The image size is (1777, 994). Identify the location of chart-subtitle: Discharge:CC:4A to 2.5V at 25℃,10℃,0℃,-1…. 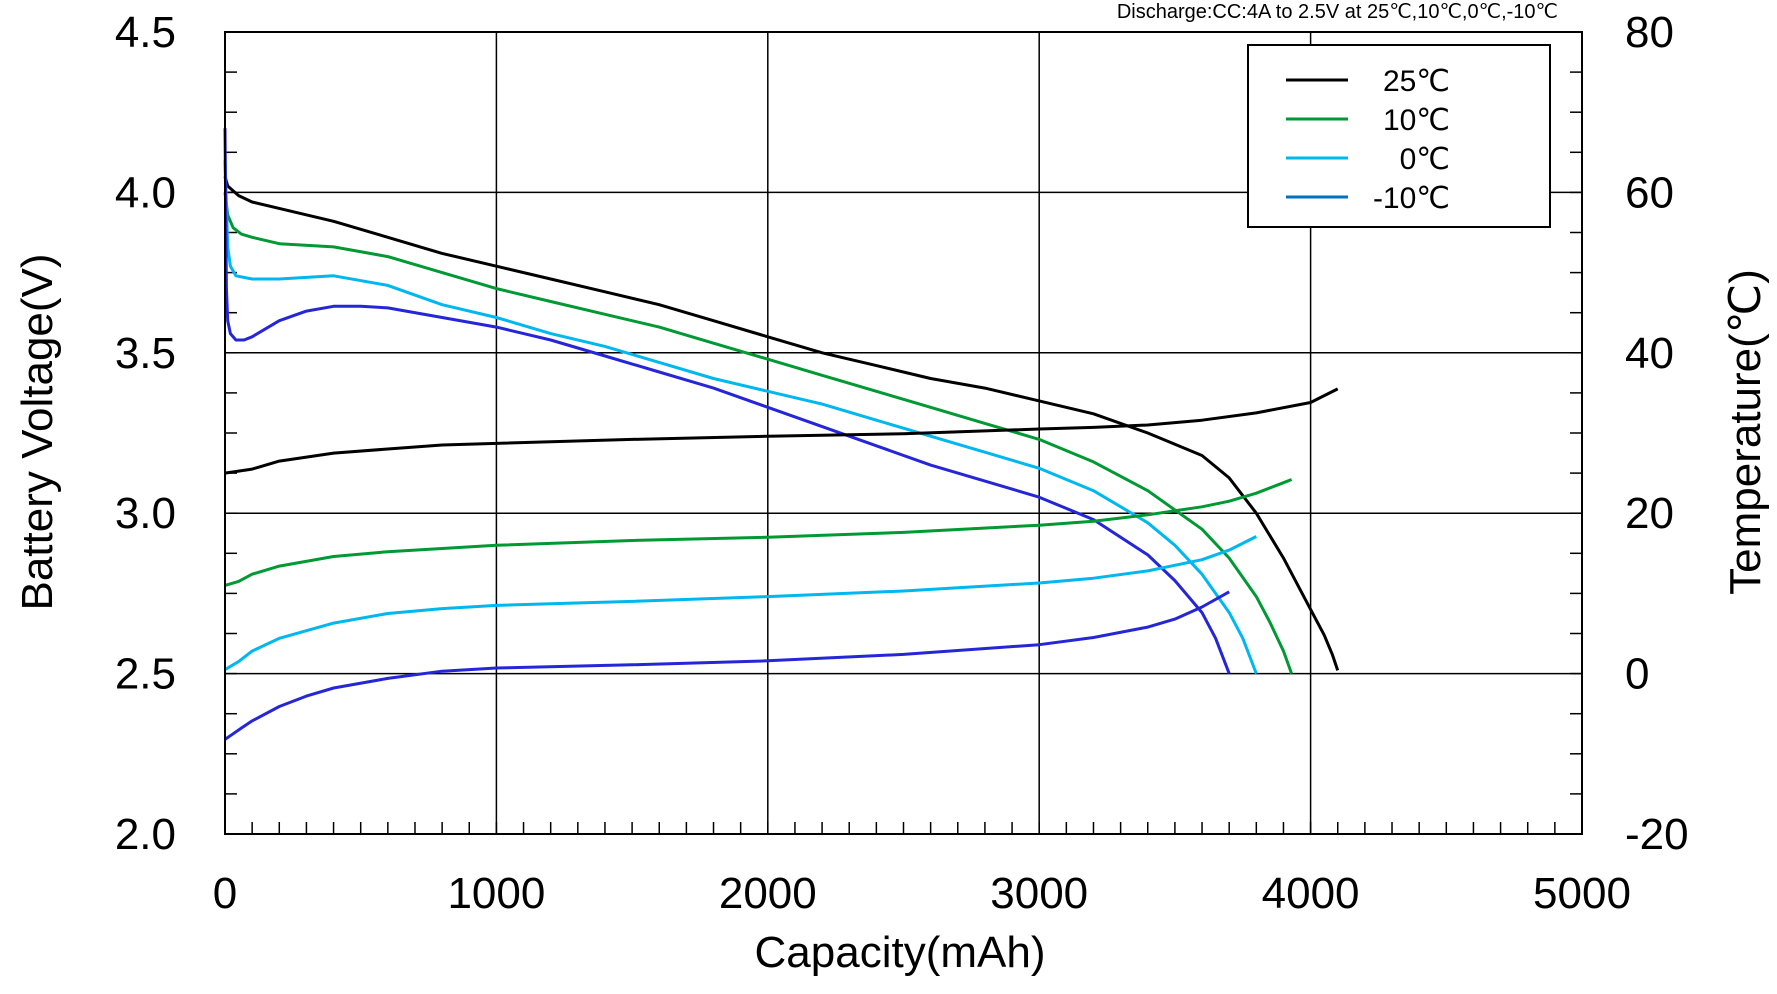
(1337, 12).